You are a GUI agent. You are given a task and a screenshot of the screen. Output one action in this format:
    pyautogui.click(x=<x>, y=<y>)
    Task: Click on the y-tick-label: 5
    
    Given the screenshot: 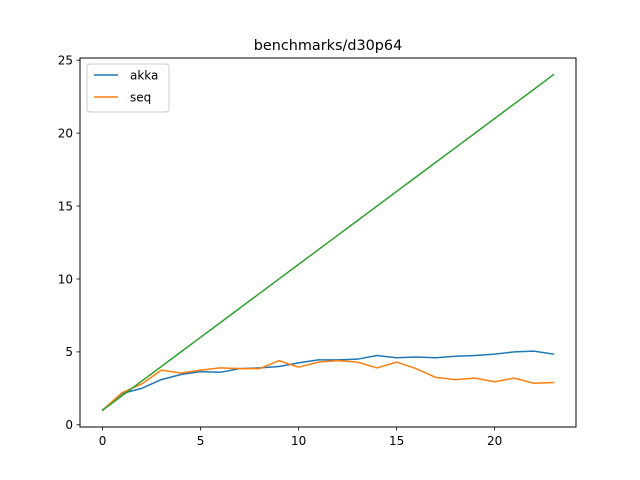 What is the action you would take?
    pyautogui.click(x=69, y=352)
    